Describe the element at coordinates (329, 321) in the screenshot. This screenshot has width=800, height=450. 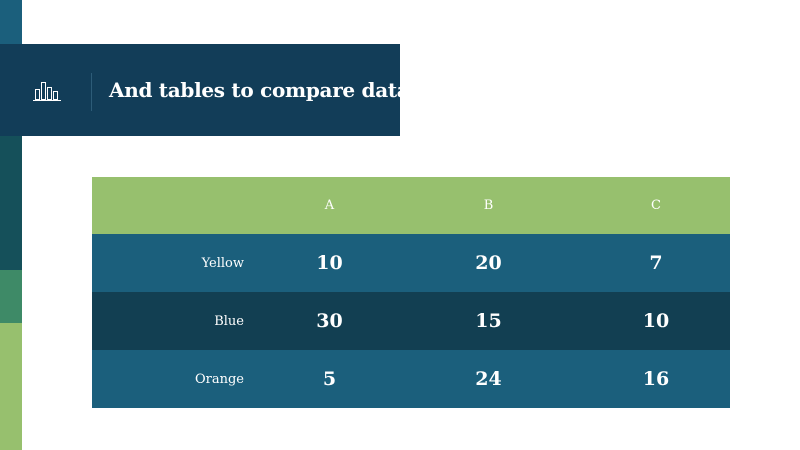
I see `table-cell: 30` at that location.